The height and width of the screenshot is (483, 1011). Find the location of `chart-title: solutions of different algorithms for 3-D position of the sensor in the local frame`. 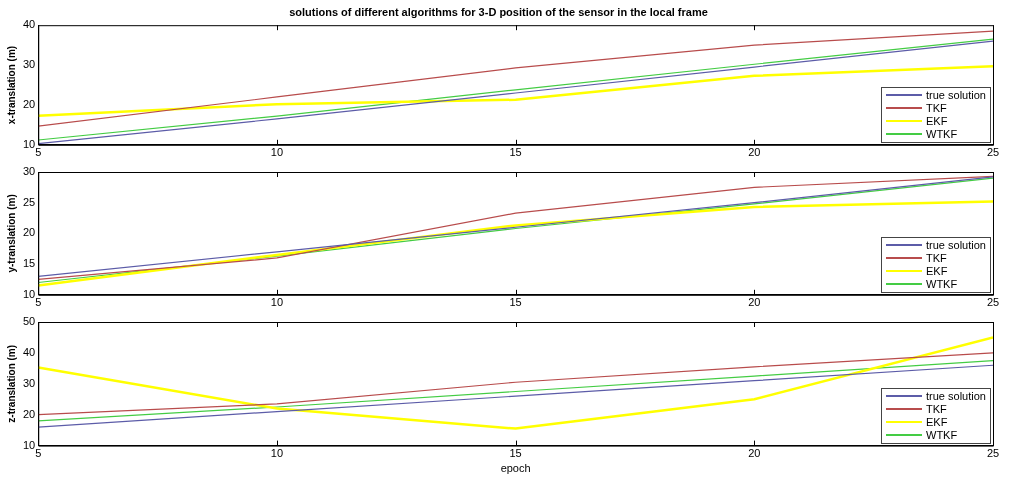

chart-title: solutions of different algorithms for 3-D position of the sensor in the local frame is located at coordinates (498, 11).